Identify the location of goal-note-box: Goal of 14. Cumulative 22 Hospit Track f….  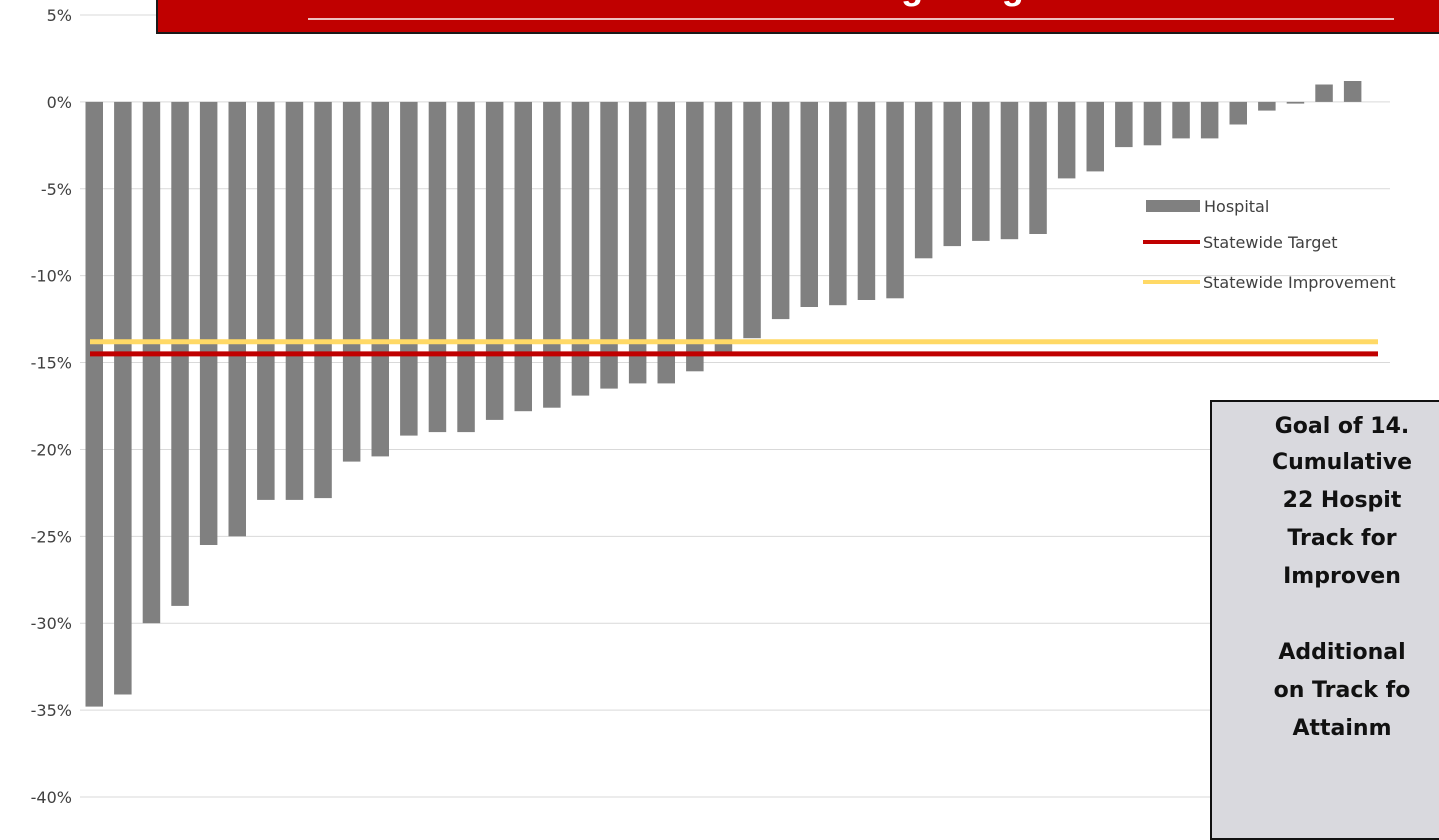
(1324, 620).